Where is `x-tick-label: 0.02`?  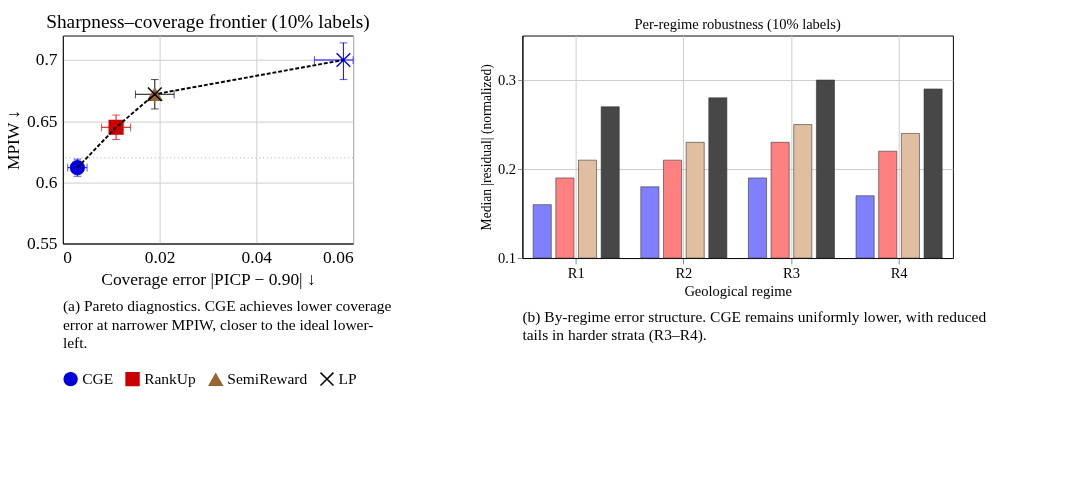
x-tick-label: 0.02 is located at coordinates (160, 257).